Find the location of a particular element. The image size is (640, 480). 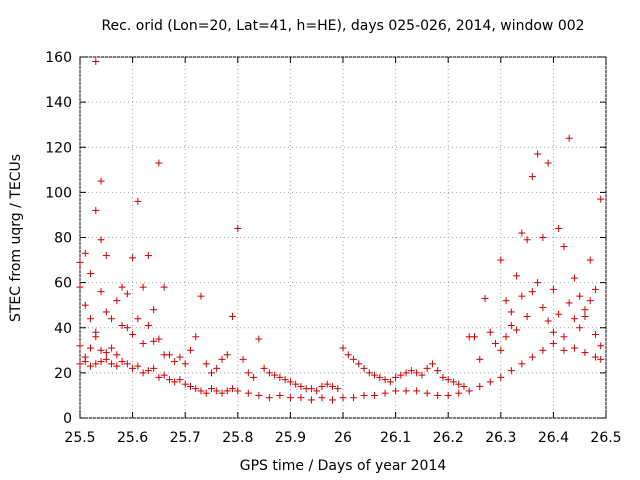

y-tick-label: 60 is located at coordinates (63, 284).